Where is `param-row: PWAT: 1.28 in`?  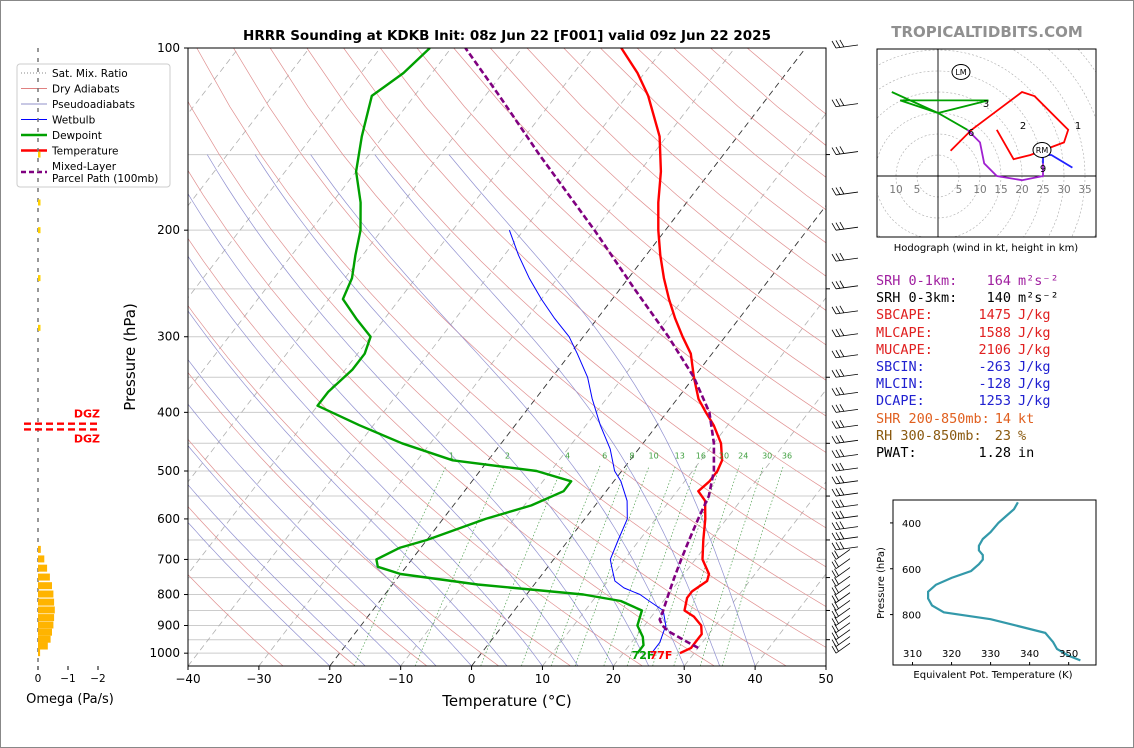
param-row: PWAT: 1.28 in is located at coordinates (986, 453).